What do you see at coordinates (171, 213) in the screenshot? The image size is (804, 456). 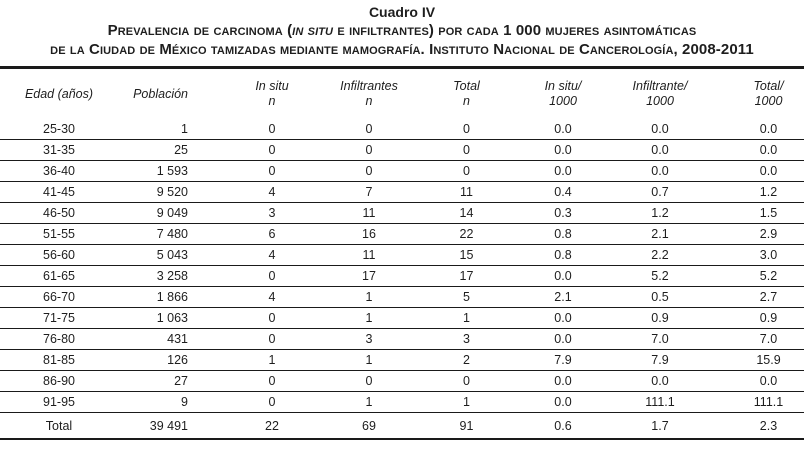 I see `table-cell: 9 049` at bounding box center [171, 213].